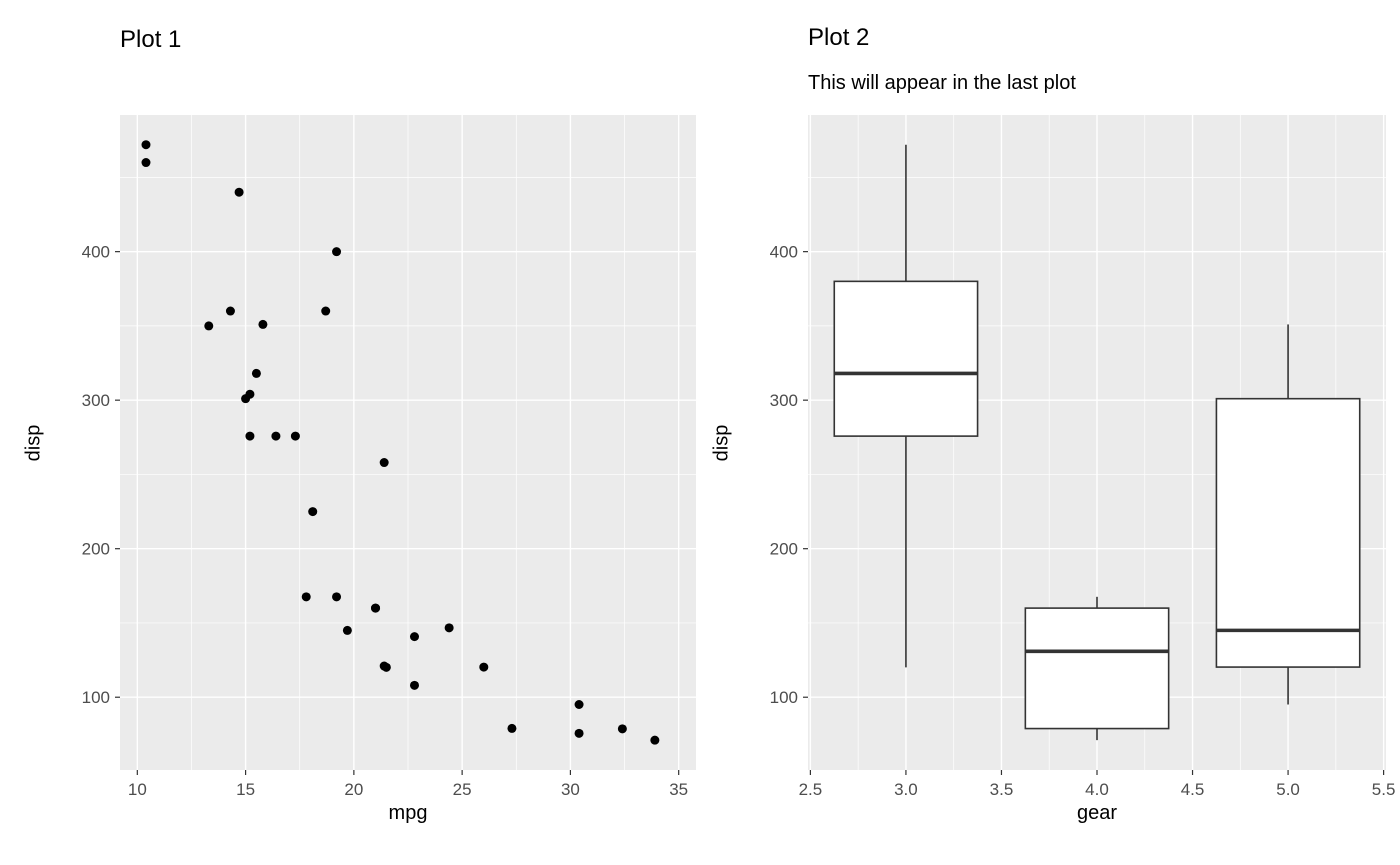  I want to click on x-tick-label: 15, so click(245, 789).